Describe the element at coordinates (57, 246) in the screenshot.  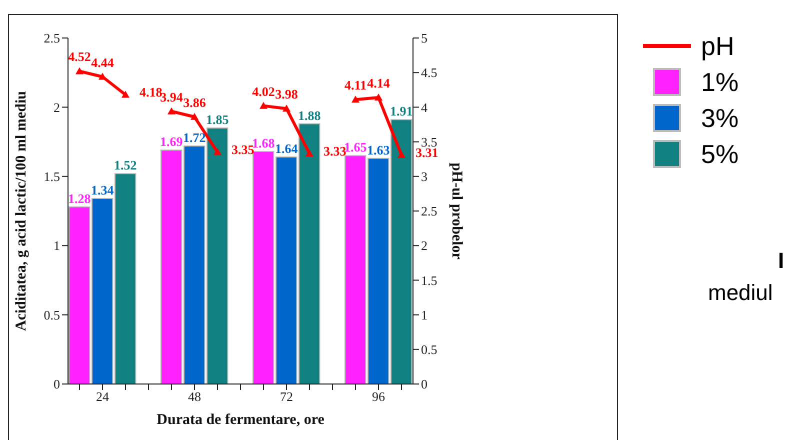
I see `y-tick-label: 1` at that location.